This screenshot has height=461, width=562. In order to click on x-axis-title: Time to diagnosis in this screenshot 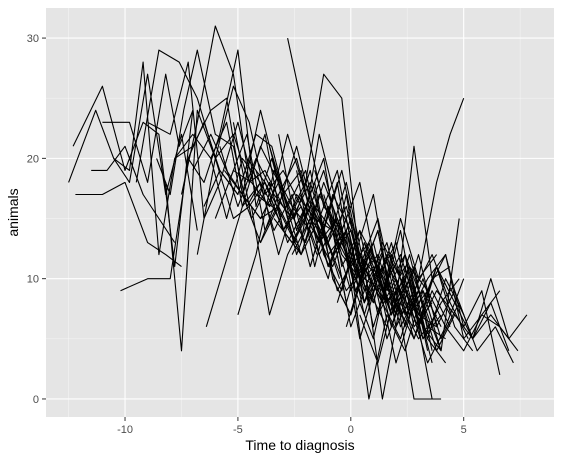, I will do `click(299, 445)`.